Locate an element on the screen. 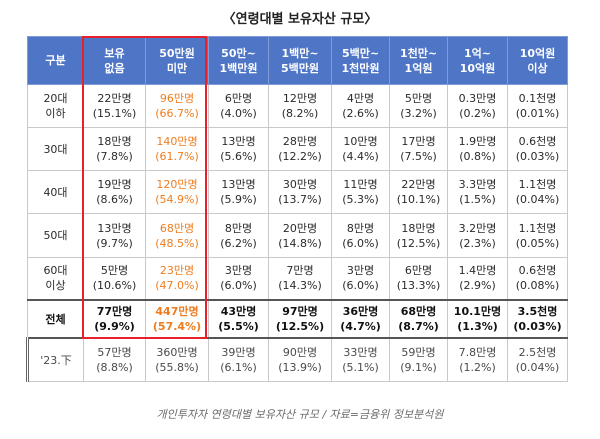  header-over-1e9: 10억원 이상 is located at coordinates (537, 60).